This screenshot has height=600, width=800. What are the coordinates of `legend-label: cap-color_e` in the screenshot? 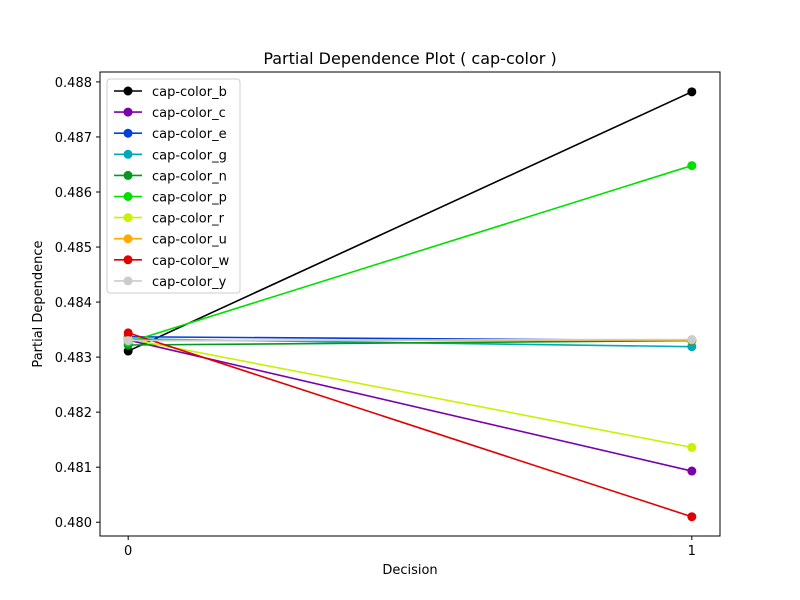 It's located at (189, 134).